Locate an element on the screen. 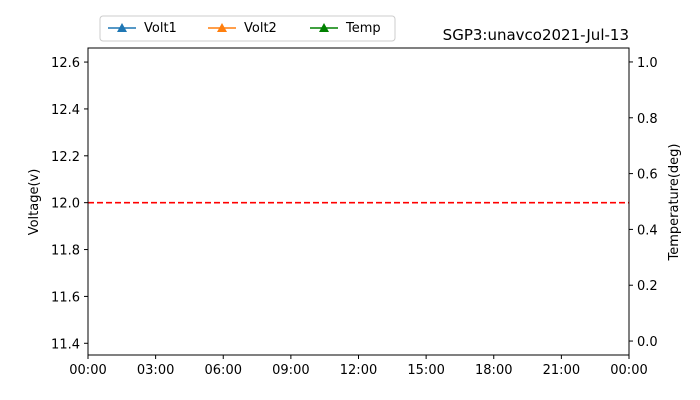 The height and width of the screenshot is (400, 700). y-axis-left: 11.4 11.6 11.8 12.0 12.2 12.4 12.6 is located at coordinates (69, 204).